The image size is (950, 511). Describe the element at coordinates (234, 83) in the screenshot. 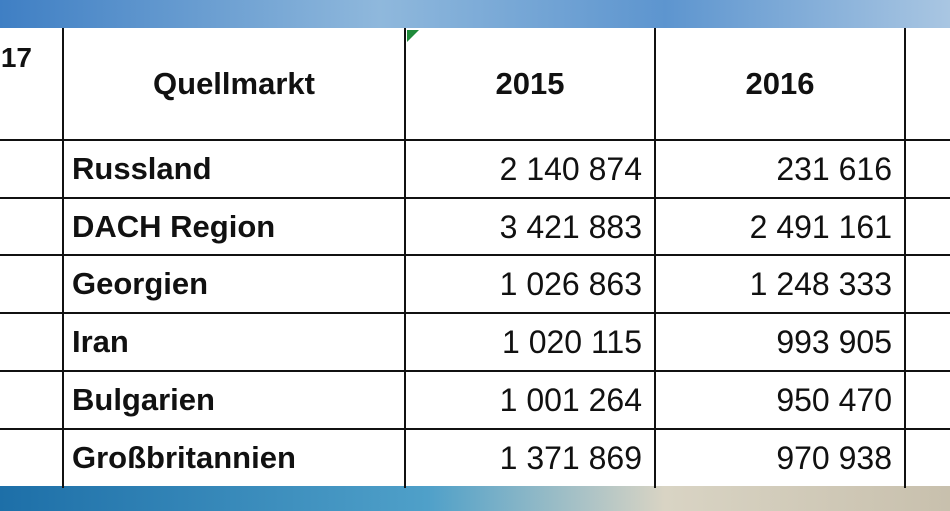

I see `column-header: Quellmarkt` at that location.